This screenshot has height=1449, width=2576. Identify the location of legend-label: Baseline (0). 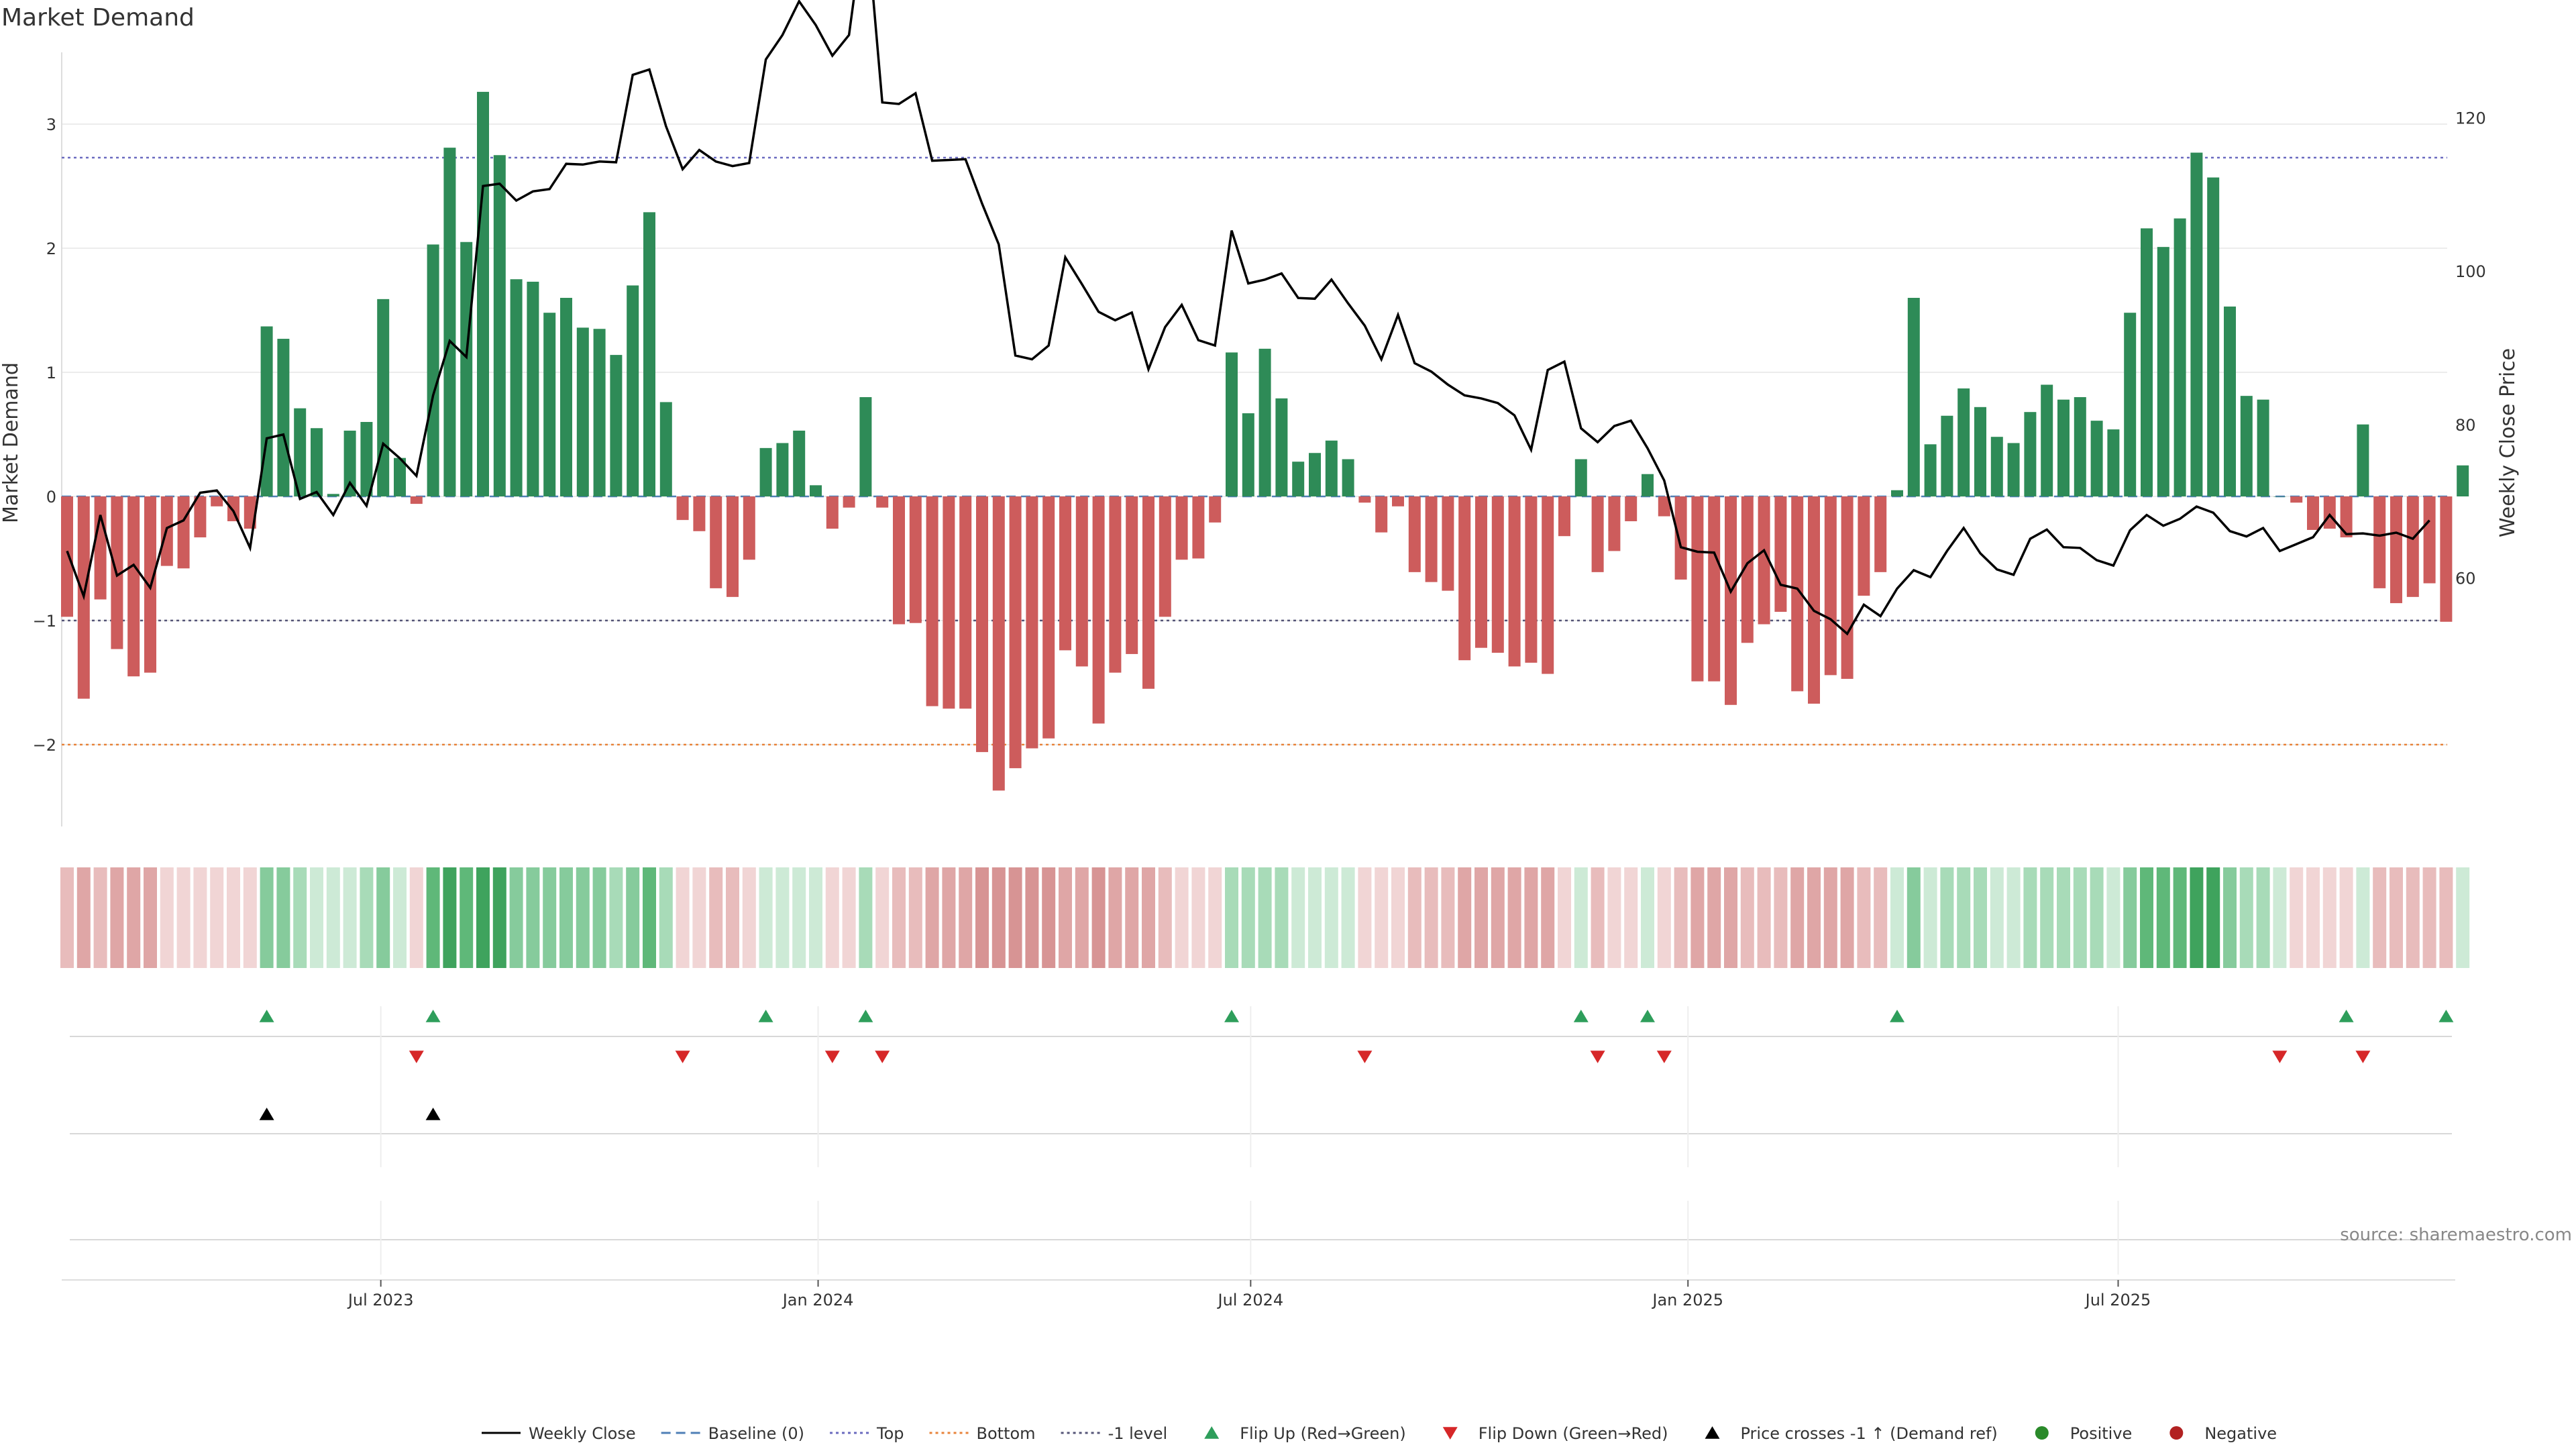
(756, 1433).